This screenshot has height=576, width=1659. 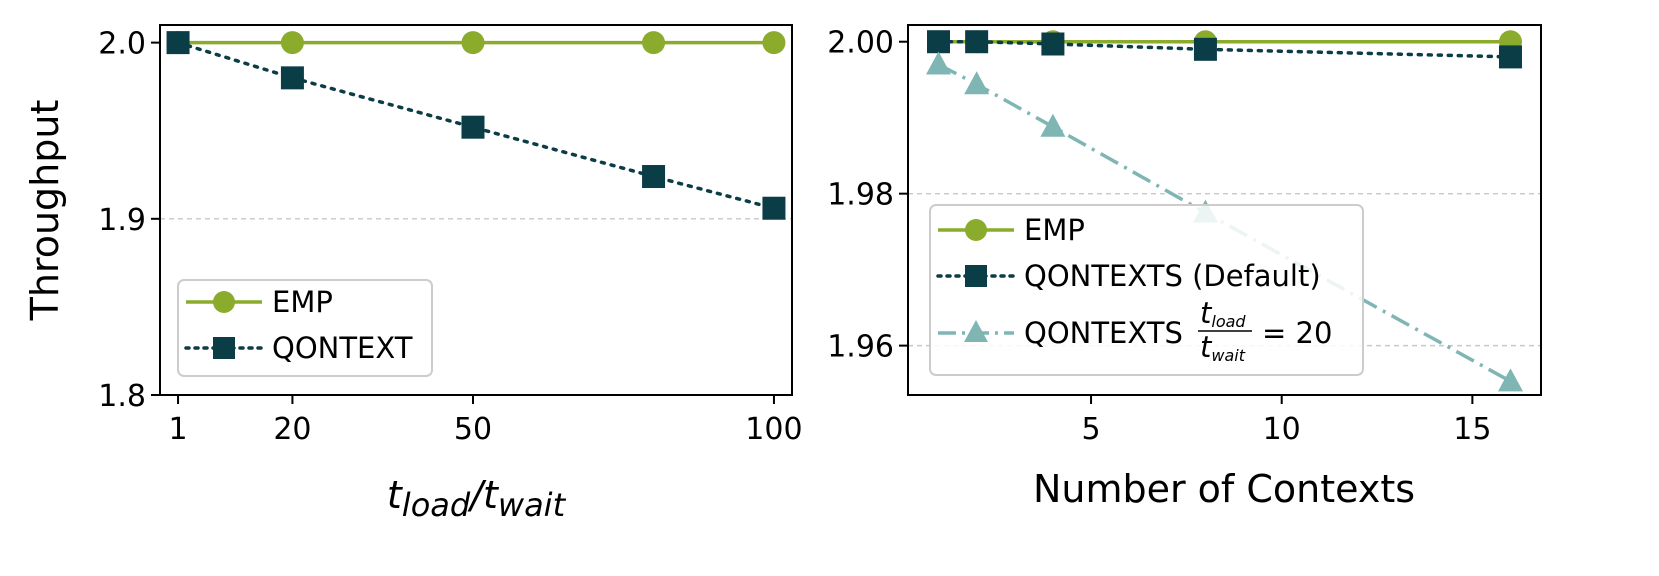 I want to click on right-y-tick-label: 1.98, so click(x=860, y=195).